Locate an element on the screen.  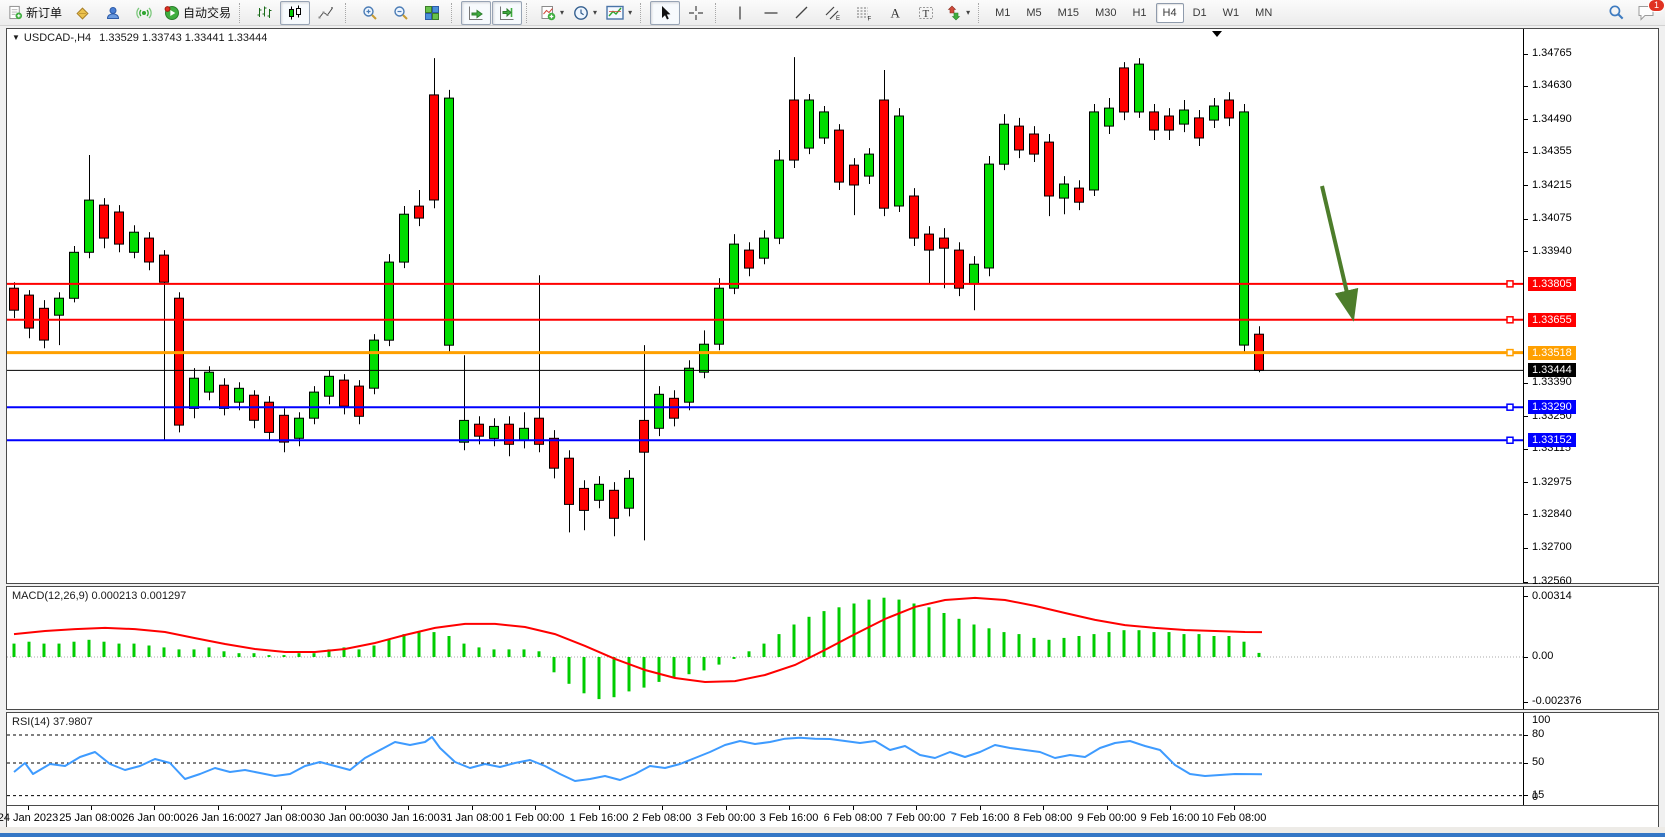
chat-button: 1 is located at coordinates (1648, 12).